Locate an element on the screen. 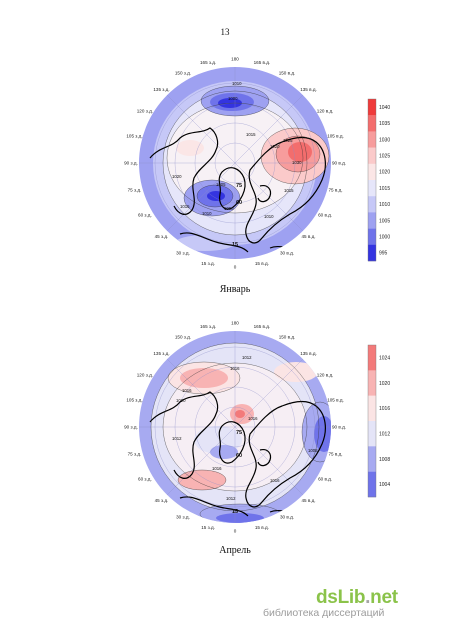 The height and width of the screenshot is (637, 450). colorbar-tick-label: 1024 is located at coordinates (384, 359).